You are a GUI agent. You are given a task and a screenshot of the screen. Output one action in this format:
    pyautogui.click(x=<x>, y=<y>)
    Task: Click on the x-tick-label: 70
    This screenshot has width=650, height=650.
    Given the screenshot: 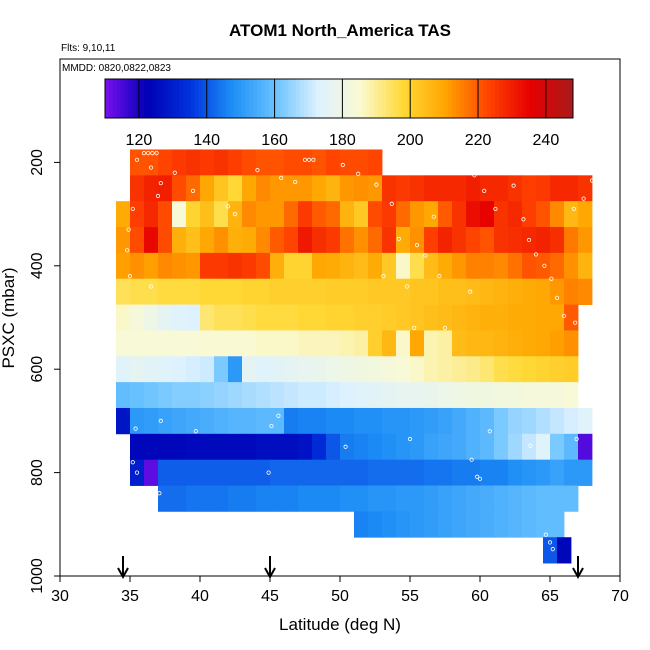 What is the action you would take?
    pyautogui.click(x=620, y=596)
    